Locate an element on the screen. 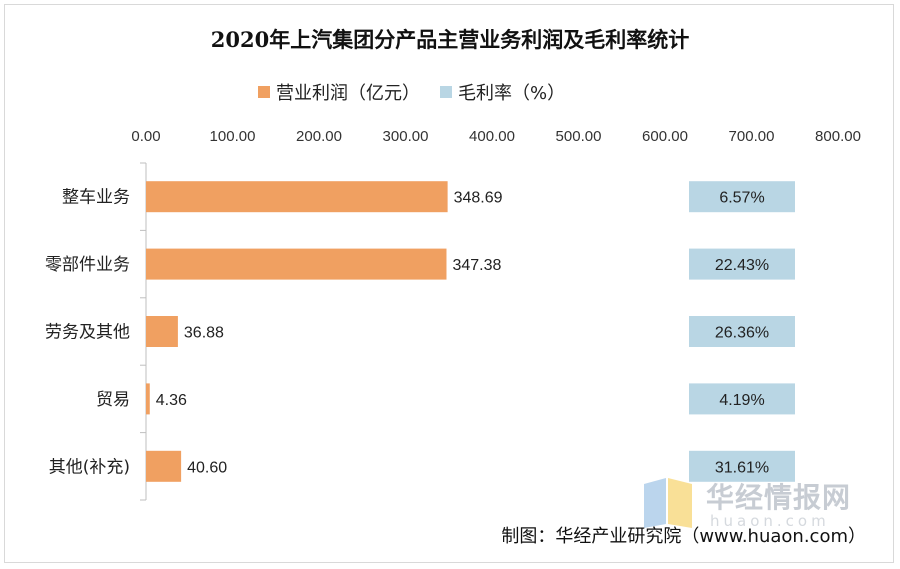 The image size is (900, 569). legend-label-profit: 营业利润（亿元） is located at coordinates (348, 93).